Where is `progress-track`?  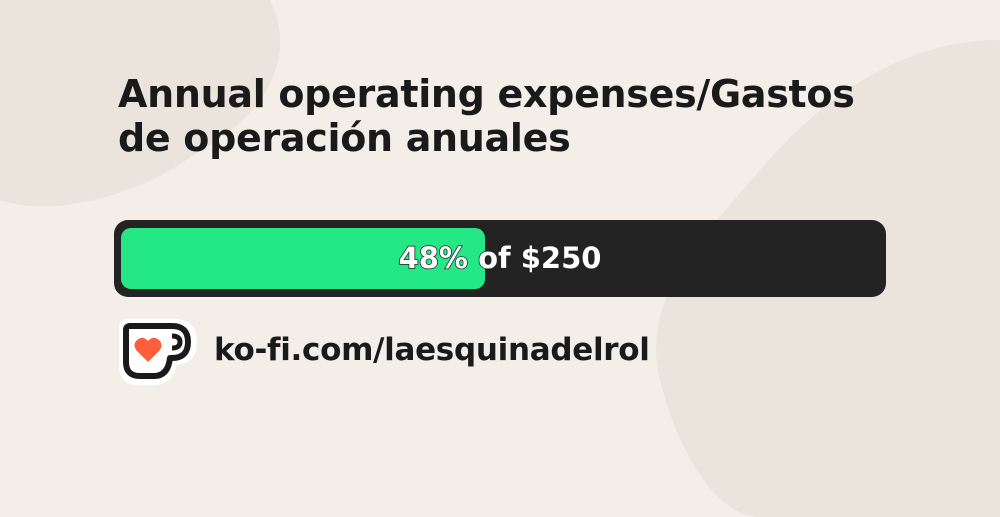
progress-track is located at coordinates (500, 258).